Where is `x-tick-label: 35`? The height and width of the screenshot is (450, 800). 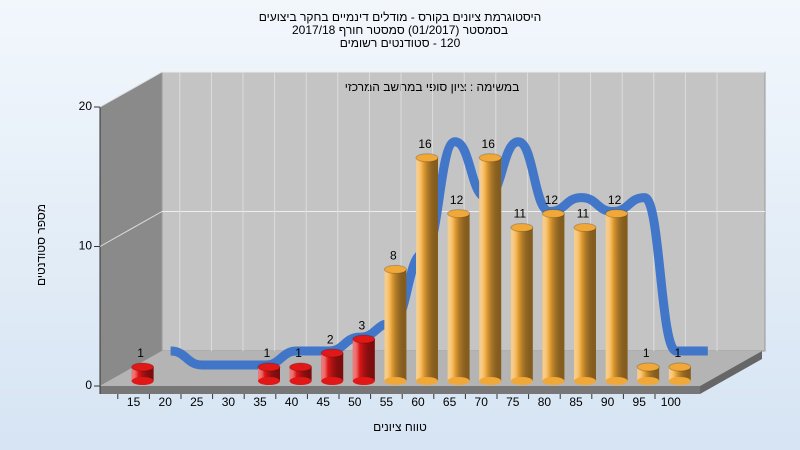 x-tick-label: 35 is located at coordinates (260, 402).